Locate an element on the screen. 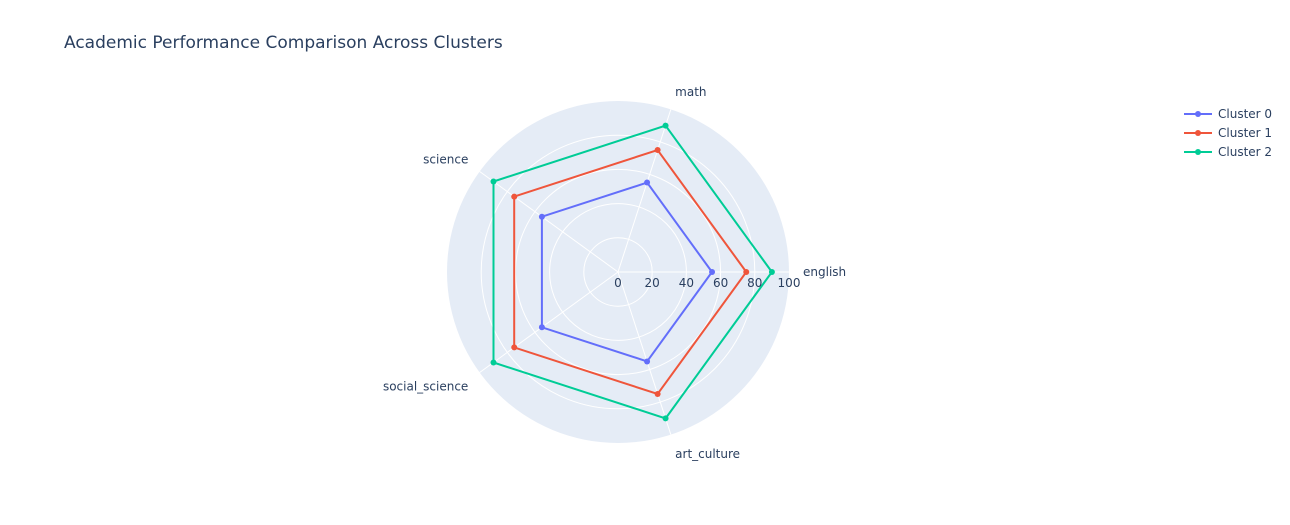 This screenshot has height=525, width=1290. legend-label: Cluster 2 is located at coordinates (1245, 152).